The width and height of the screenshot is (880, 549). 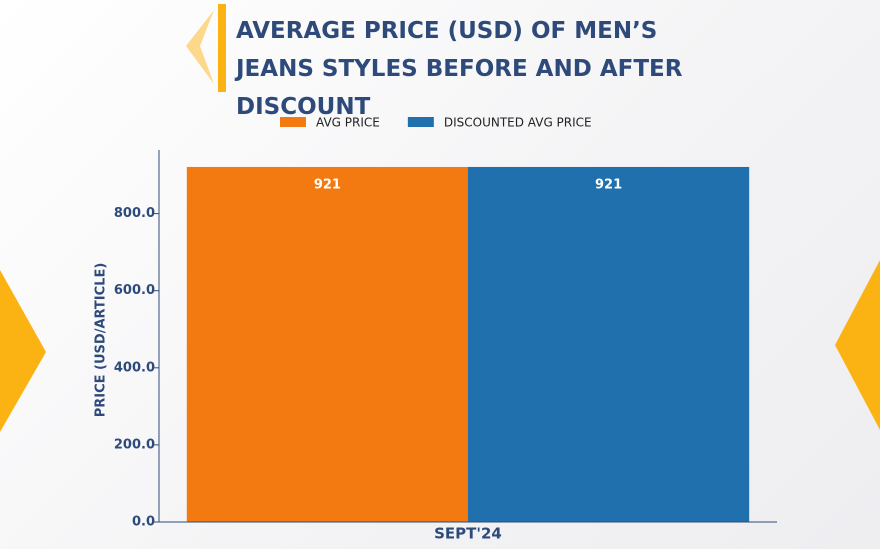 What do you see at coordinates (134, 444) in the screenshot?
I see `y-tick-label: 200.0` at bounding box center [134, 444].